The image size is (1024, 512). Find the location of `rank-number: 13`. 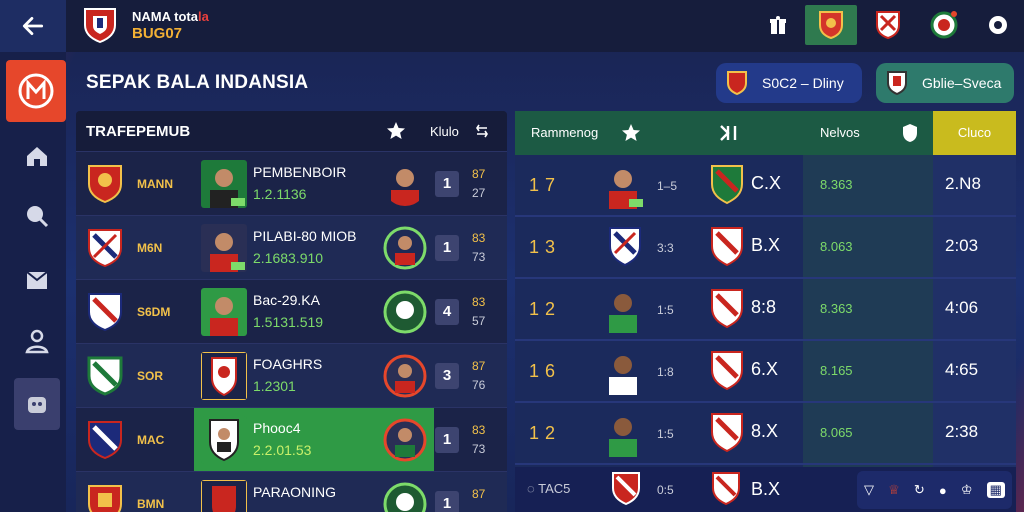

rank-number: 13 is located at coordinates (545, 247).